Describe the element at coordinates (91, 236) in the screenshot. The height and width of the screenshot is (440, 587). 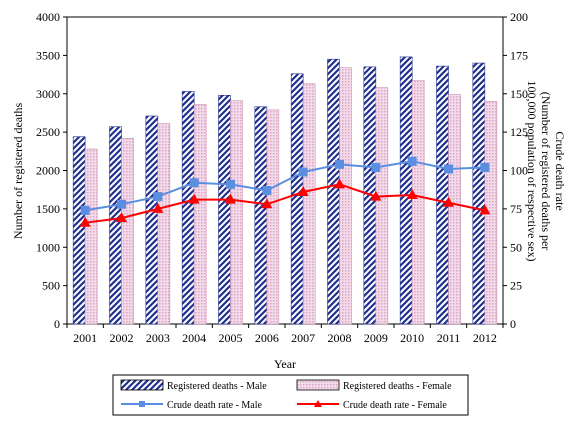
I see `bar-female-2001` at that location.